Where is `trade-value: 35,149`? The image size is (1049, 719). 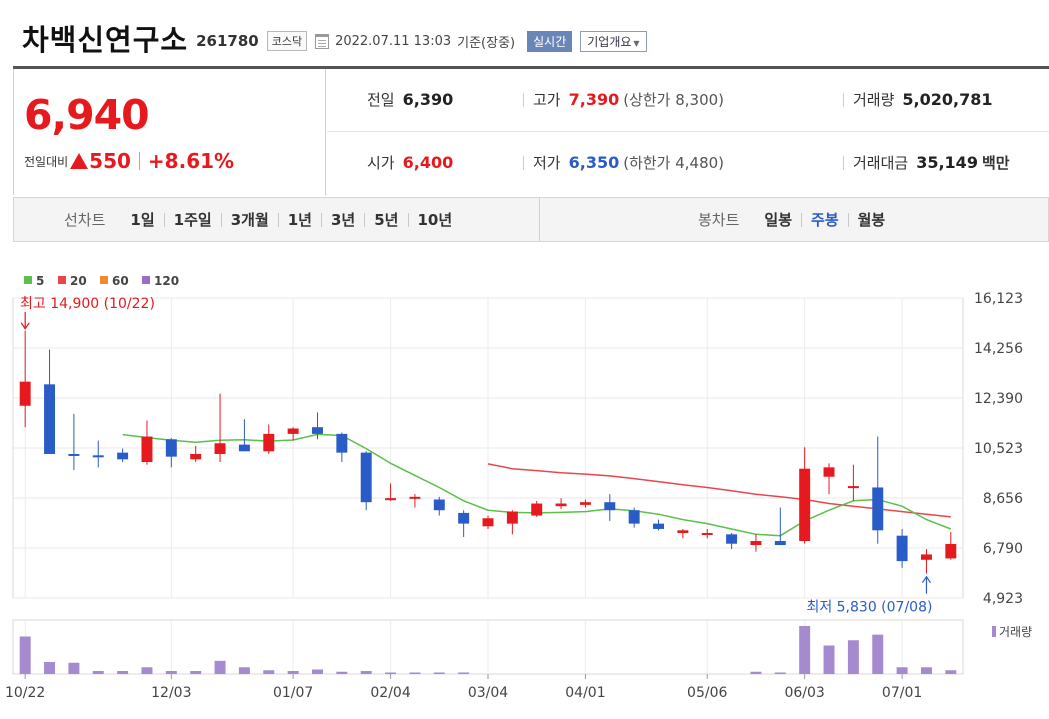
trade-value: 35,149 is located at coordinates (947, 162).